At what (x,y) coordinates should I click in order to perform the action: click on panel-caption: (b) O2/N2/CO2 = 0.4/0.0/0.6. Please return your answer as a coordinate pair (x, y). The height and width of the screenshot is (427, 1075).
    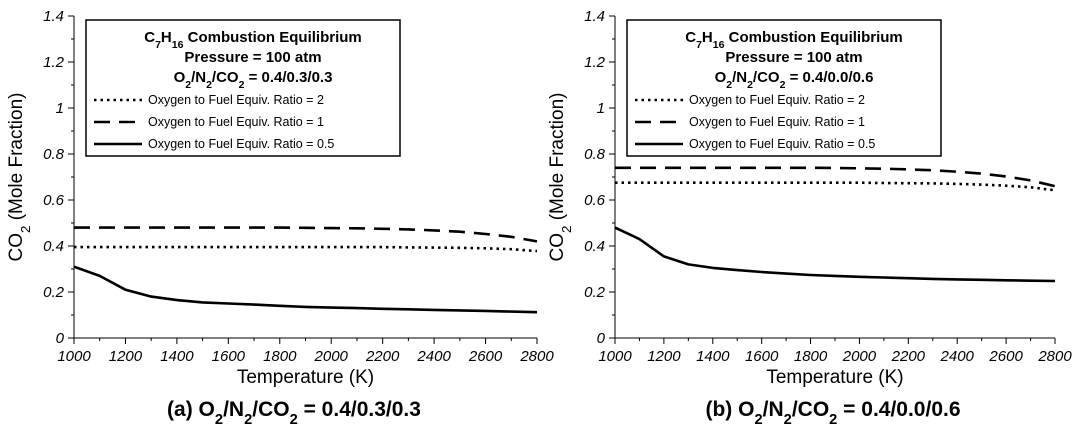
    Looking at the image, I should click on (832, 412).